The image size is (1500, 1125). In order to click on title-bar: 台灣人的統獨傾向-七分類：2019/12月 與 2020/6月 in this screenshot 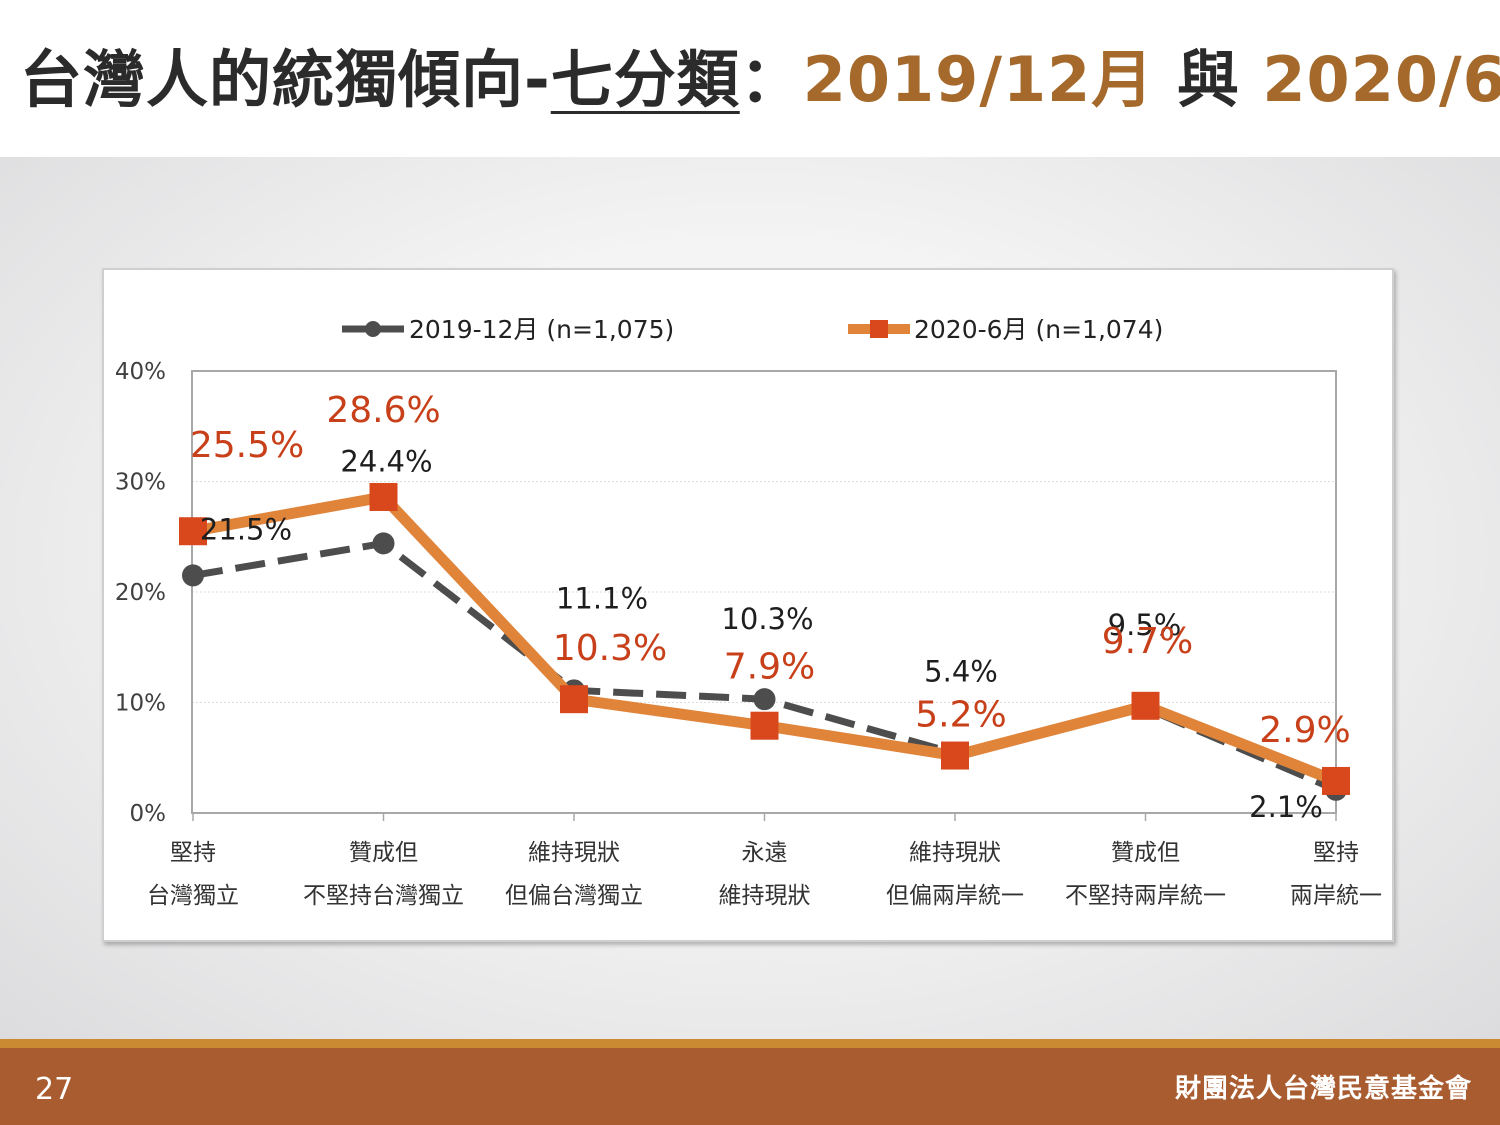, I will do `click(750, 78)`.